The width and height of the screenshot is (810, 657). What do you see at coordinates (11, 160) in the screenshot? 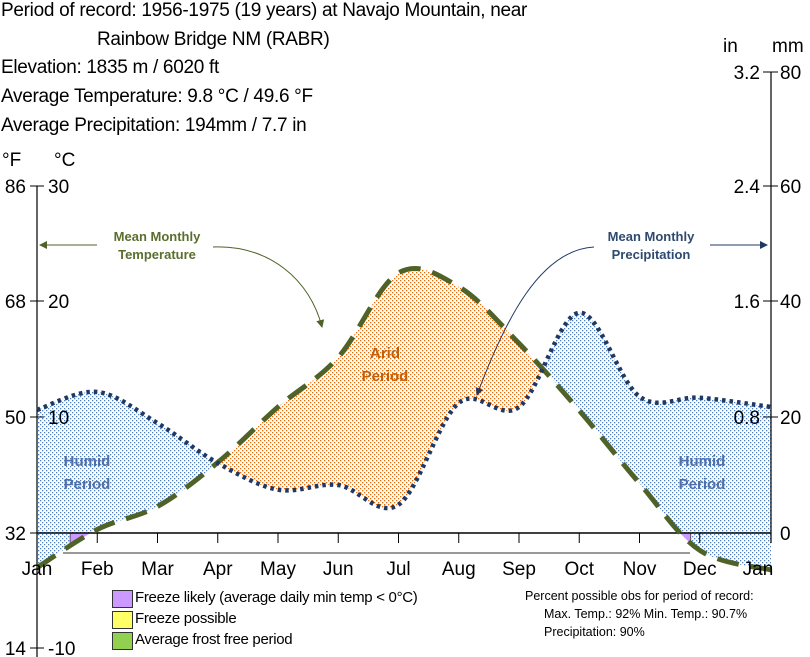
I see `left-axis-unit-f: °F` at bounding box center [11, 160].